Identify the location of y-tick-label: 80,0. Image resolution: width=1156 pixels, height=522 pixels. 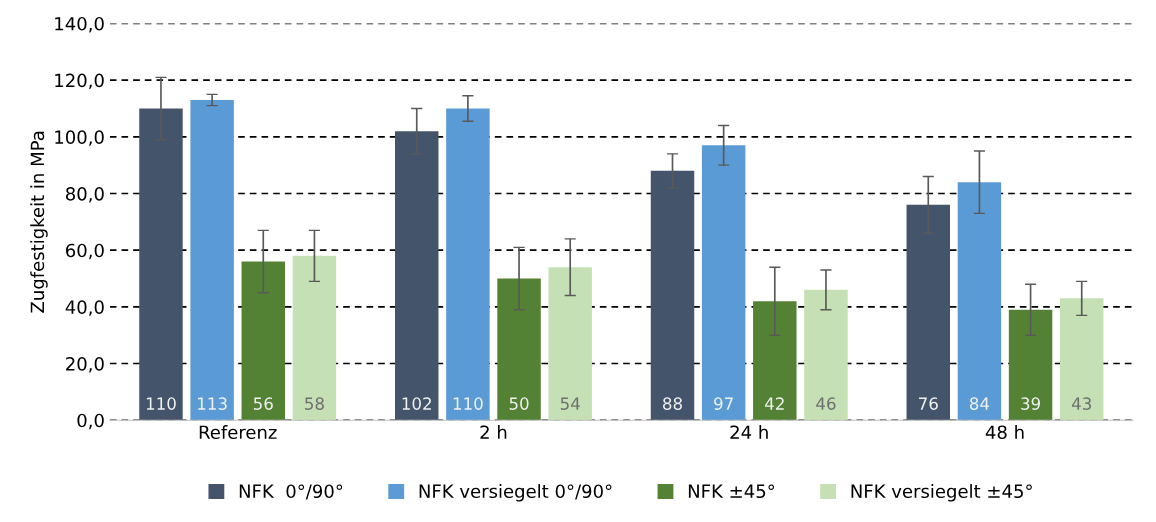
(84, 194).